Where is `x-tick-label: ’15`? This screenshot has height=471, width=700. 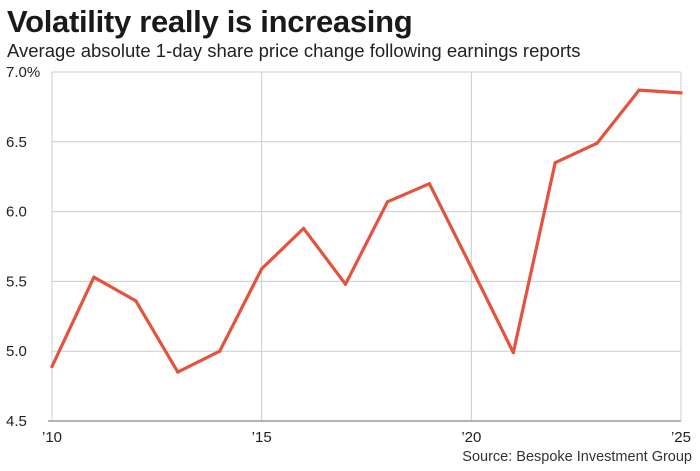
x-tick-label: ’15 is located at coordinates (262, 437).